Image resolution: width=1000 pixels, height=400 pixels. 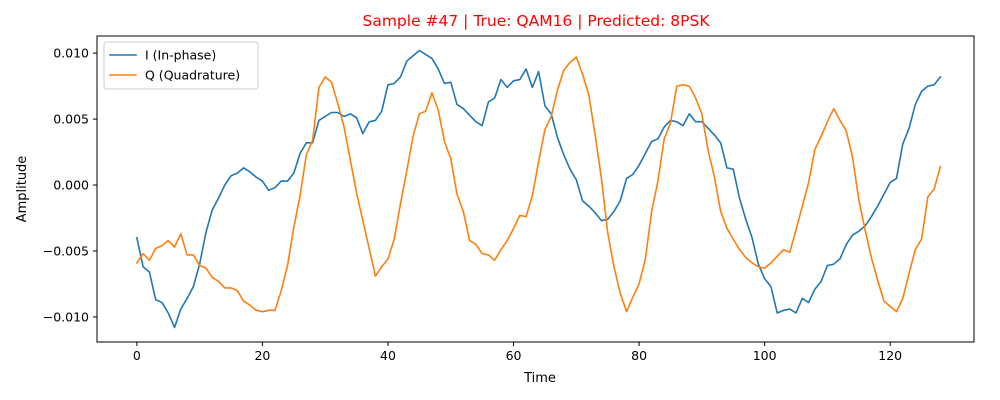 What do you see at coordinates (539, 378) in the screenshot?
I see `x-axis-label: Time` at bounding box center [539, 378].